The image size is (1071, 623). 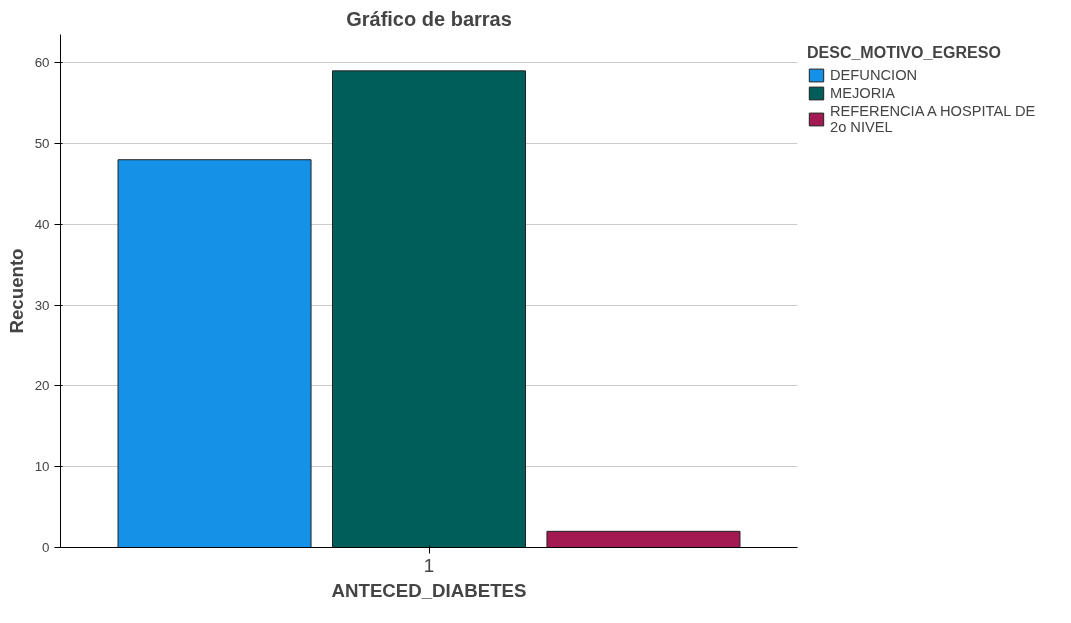 I want to click on chart-title: Gráfico de barras, so click(x=429, y=18).